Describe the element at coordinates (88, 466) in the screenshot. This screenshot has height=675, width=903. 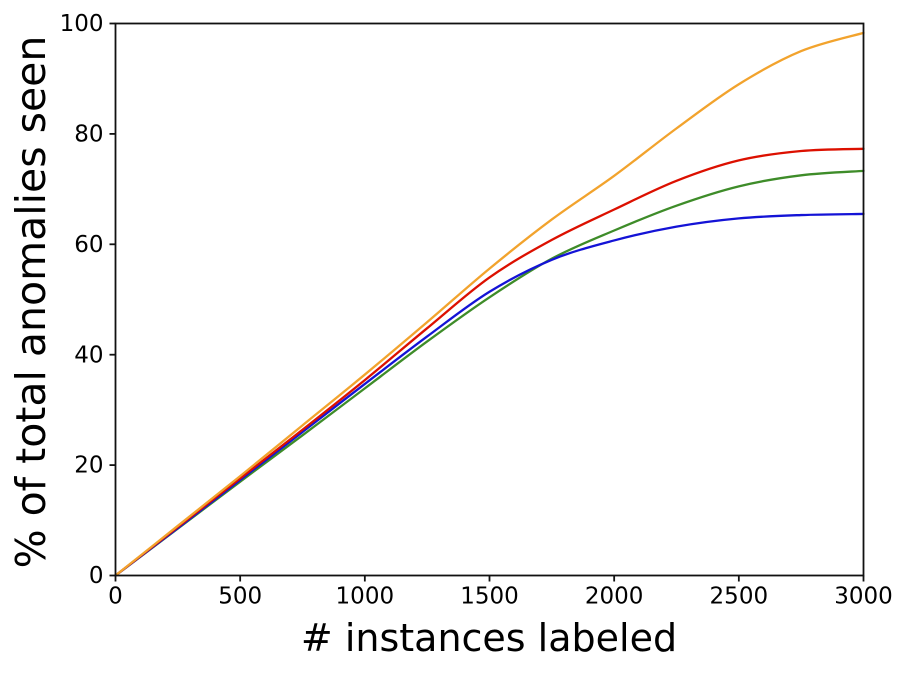
I see `y-tick-label: 20` at that location.